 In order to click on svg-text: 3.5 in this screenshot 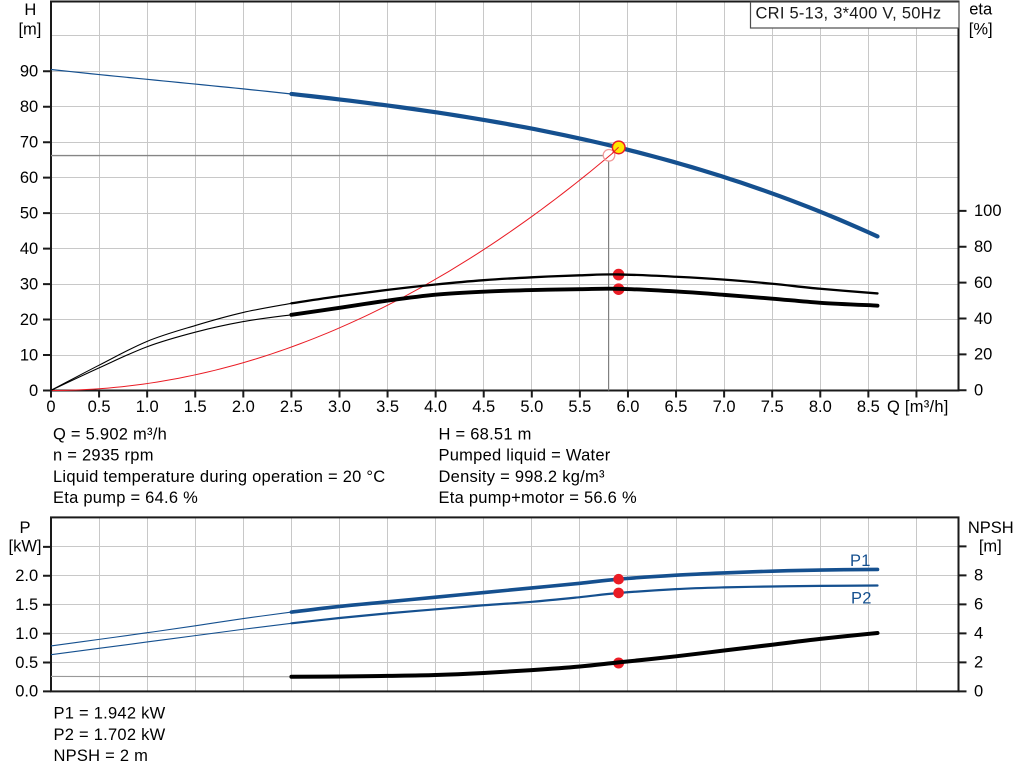, I will do `click(387, 407)`.